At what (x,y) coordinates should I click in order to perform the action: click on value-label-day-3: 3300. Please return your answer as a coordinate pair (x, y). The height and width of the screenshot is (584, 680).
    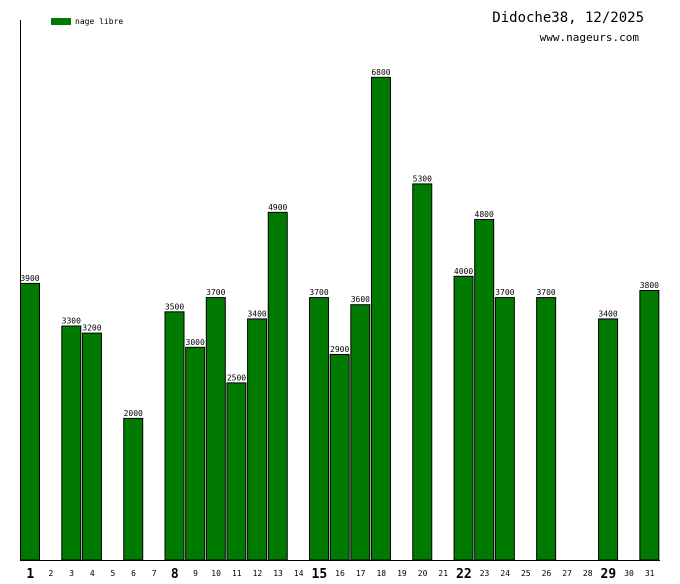
    Looking at the image, I should click on (71, 321).